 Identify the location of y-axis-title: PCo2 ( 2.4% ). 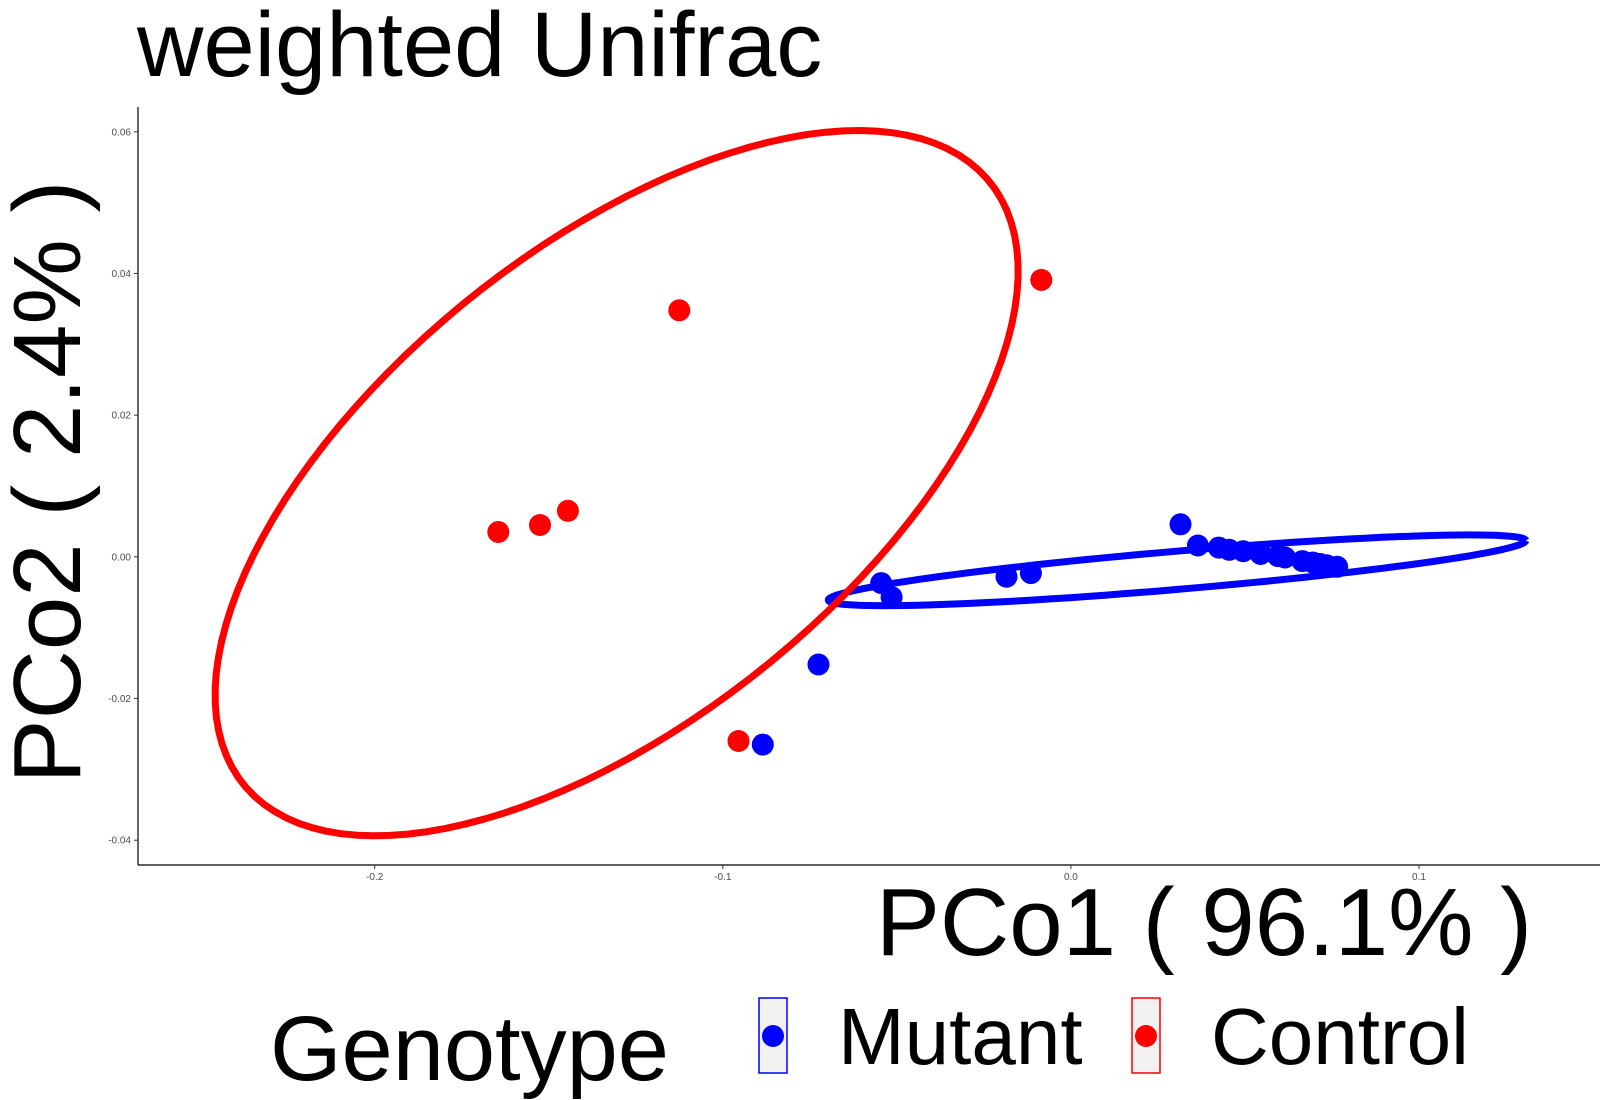
(50, 482).